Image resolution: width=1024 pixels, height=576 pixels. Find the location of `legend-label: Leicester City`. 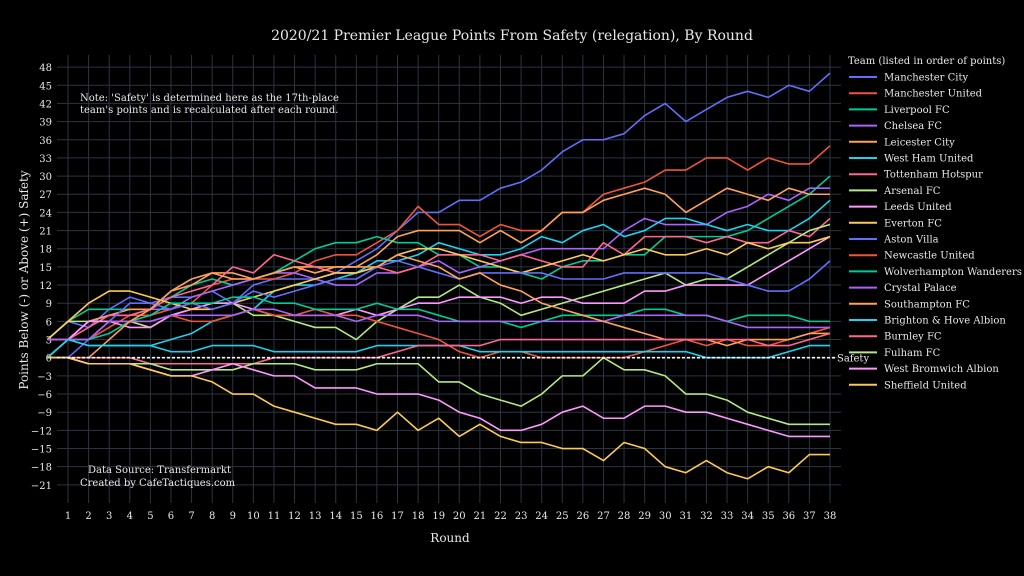

legend-label: Leicester City is located at coordinates (919, 142).